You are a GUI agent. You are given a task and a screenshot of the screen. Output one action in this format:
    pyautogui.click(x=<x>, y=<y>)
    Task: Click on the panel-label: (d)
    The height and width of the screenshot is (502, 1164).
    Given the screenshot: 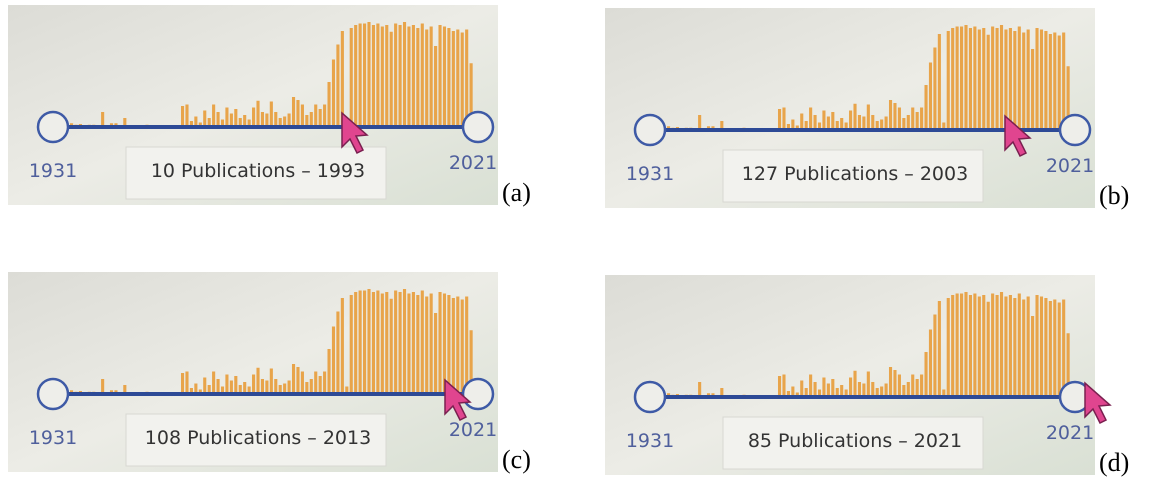 What is the action you would take?
    pyautogui.click(x=1114, y=462)
    